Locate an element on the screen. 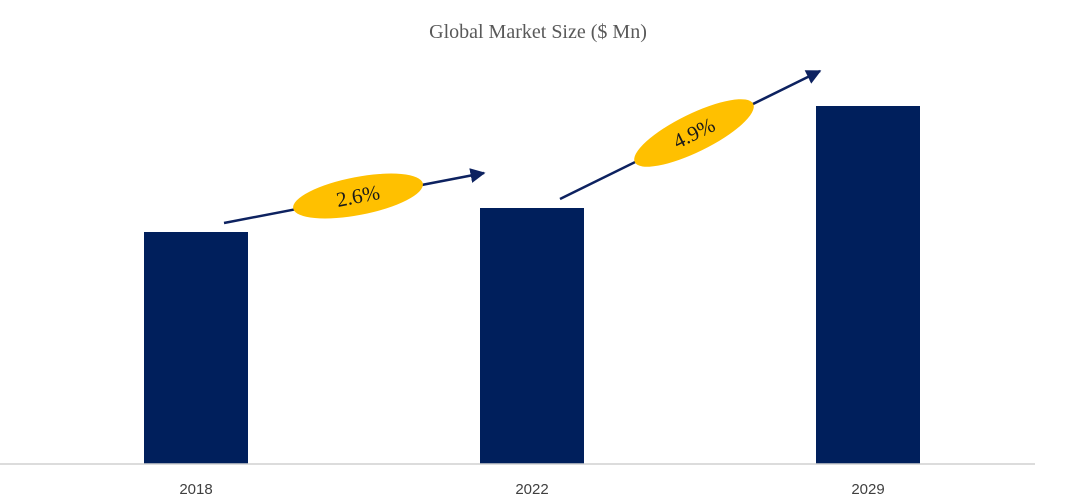 The height and width of the screenshot is (502, 1076). chart-title: Global Market Size ($ Mn) is located at coordinates (538, 32).